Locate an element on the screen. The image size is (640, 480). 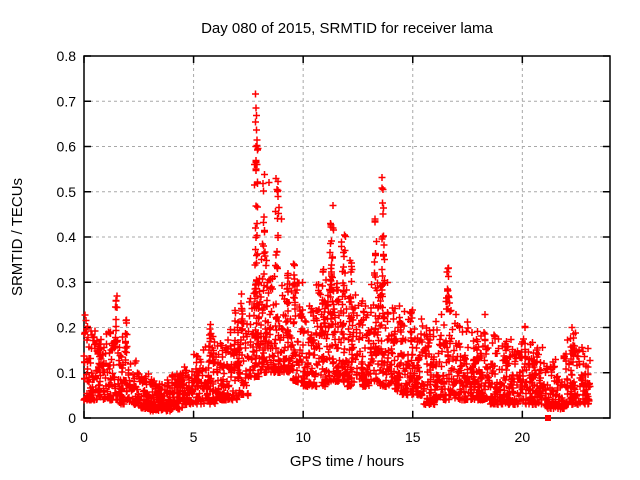
y-tick-label: 0.6 is located at coordinates (67, 147).